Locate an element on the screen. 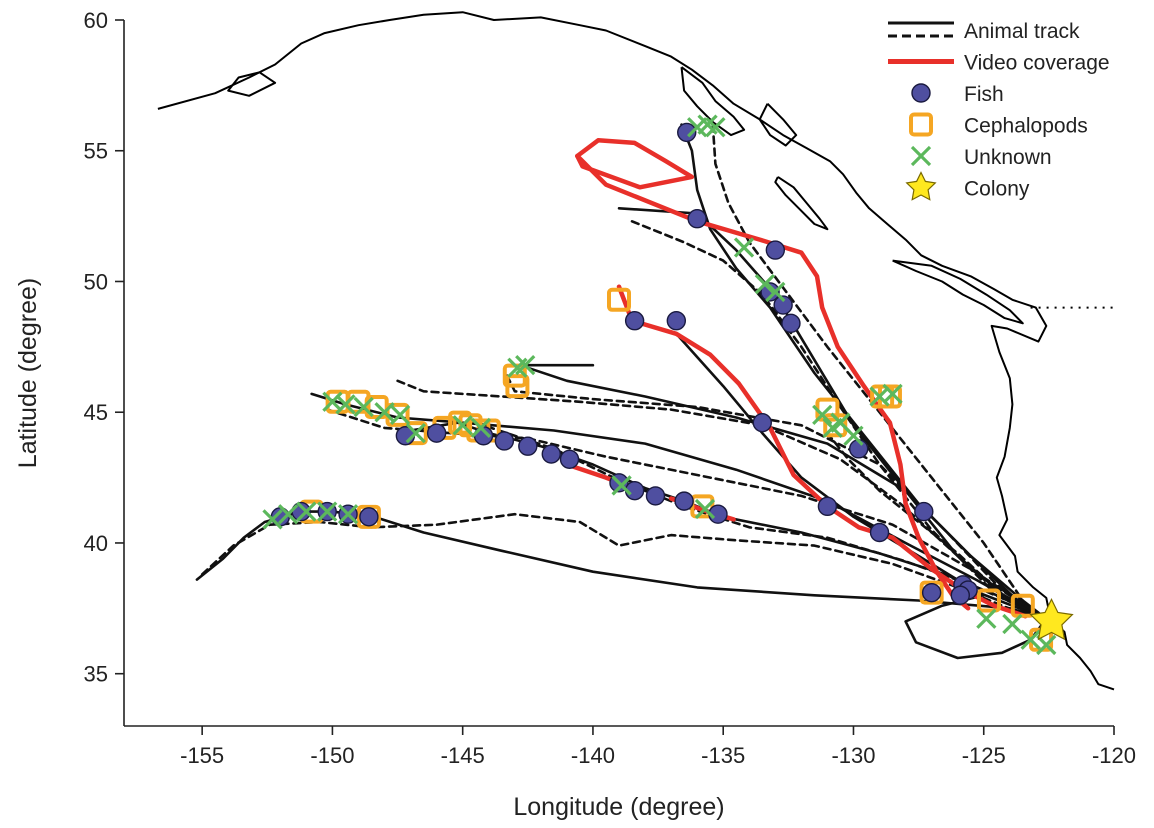 The width and height of the screenshot is (1154, 828). legend-fish-symbol is located at coordinates (921, 93).